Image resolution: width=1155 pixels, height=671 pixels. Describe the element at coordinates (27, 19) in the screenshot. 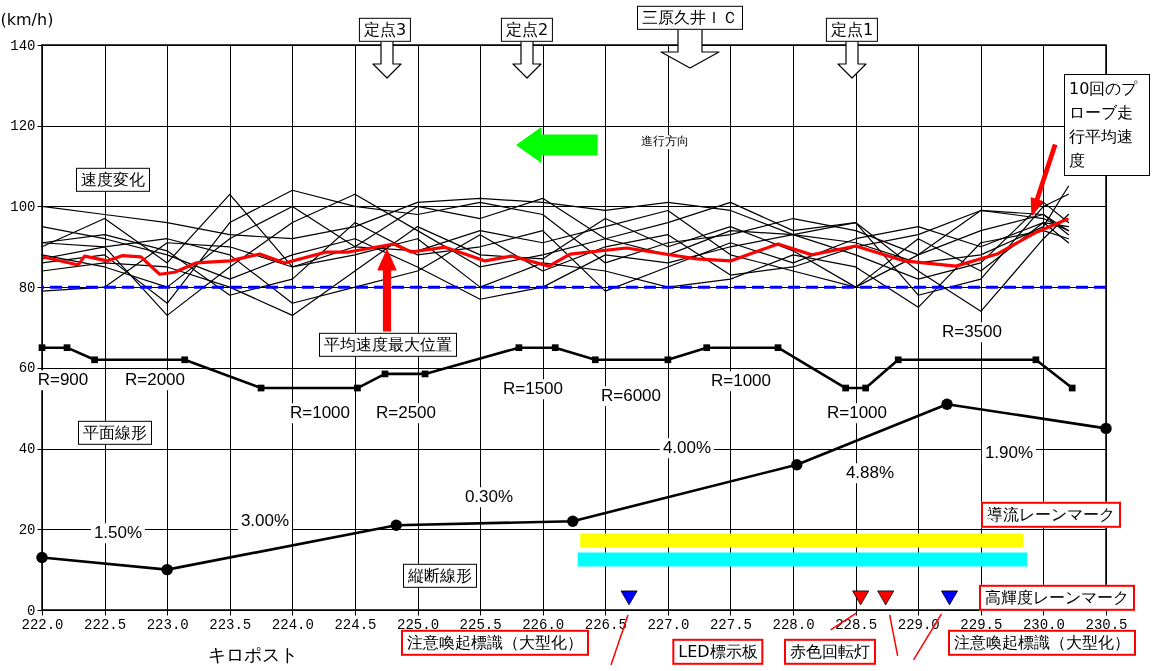

I see `y-axis-title: (km/h)` at that location.